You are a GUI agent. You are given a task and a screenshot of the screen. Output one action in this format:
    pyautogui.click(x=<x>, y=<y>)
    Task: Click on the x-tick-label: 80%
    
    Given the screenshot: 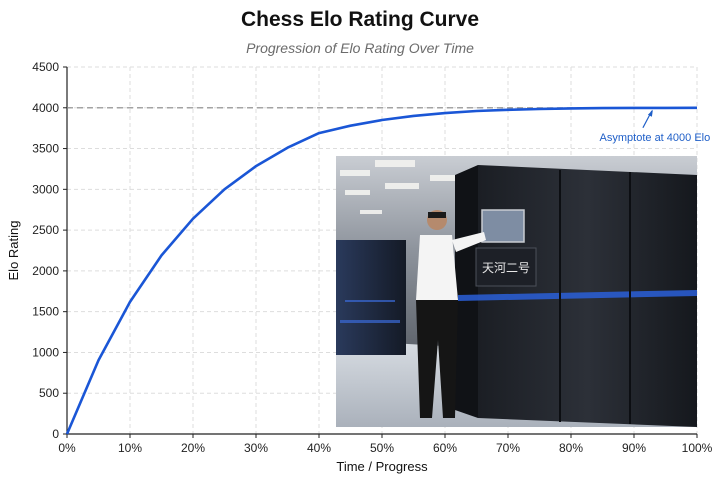 What is the action you would take?
    pyautogui.click(x=571, y=448)
    